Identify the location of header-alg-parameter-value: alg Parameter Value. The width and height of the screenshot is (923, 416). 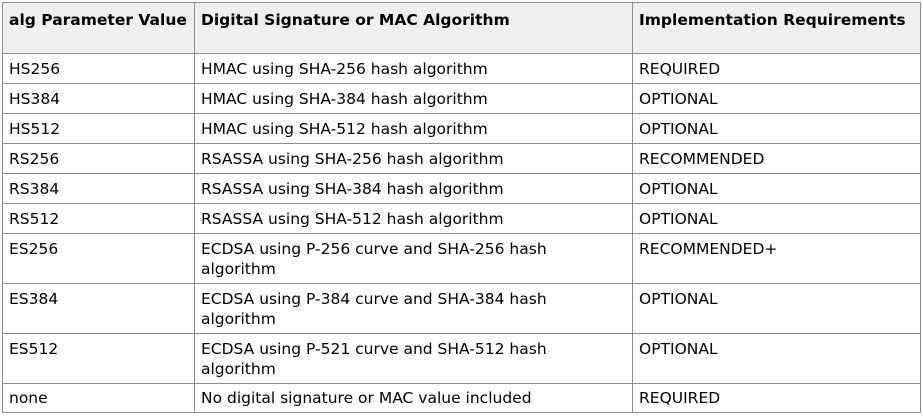
(98, 28).